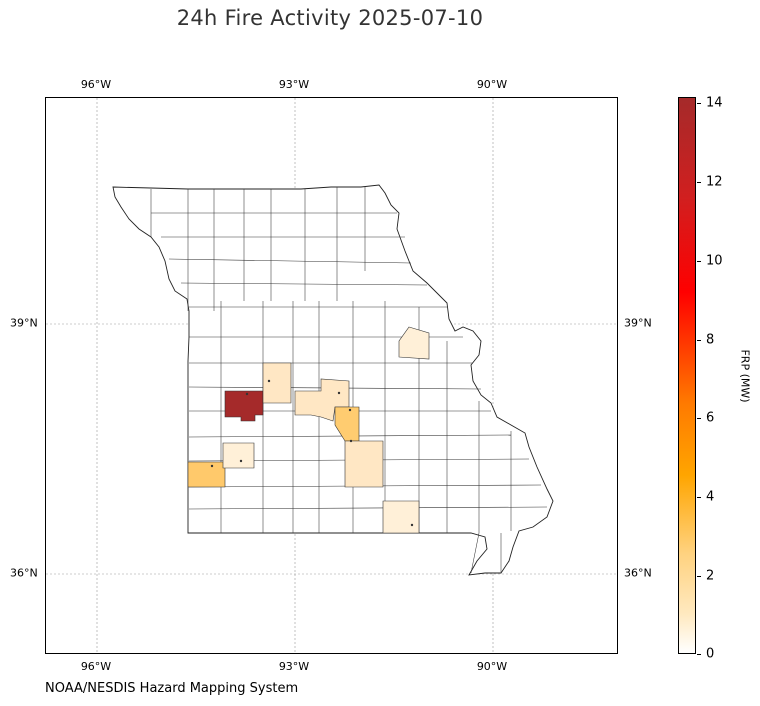 This screenshot has height=706, width=760. I want to click on lon-tick-bottom-90w: 90°W, so click(492, 666).